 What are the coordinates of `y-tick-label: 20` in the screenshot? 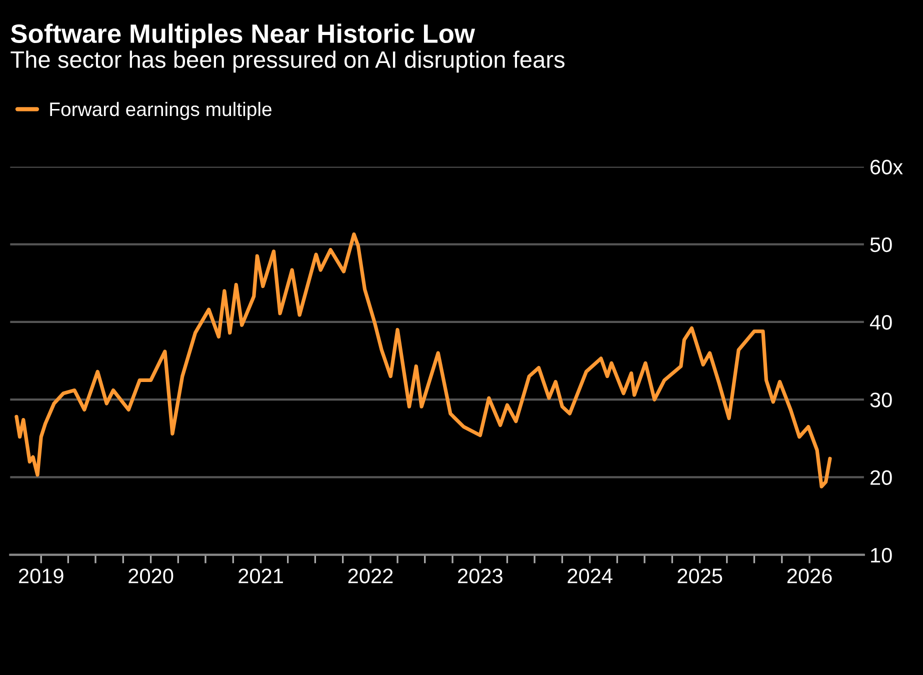 It's located at (881, 477).